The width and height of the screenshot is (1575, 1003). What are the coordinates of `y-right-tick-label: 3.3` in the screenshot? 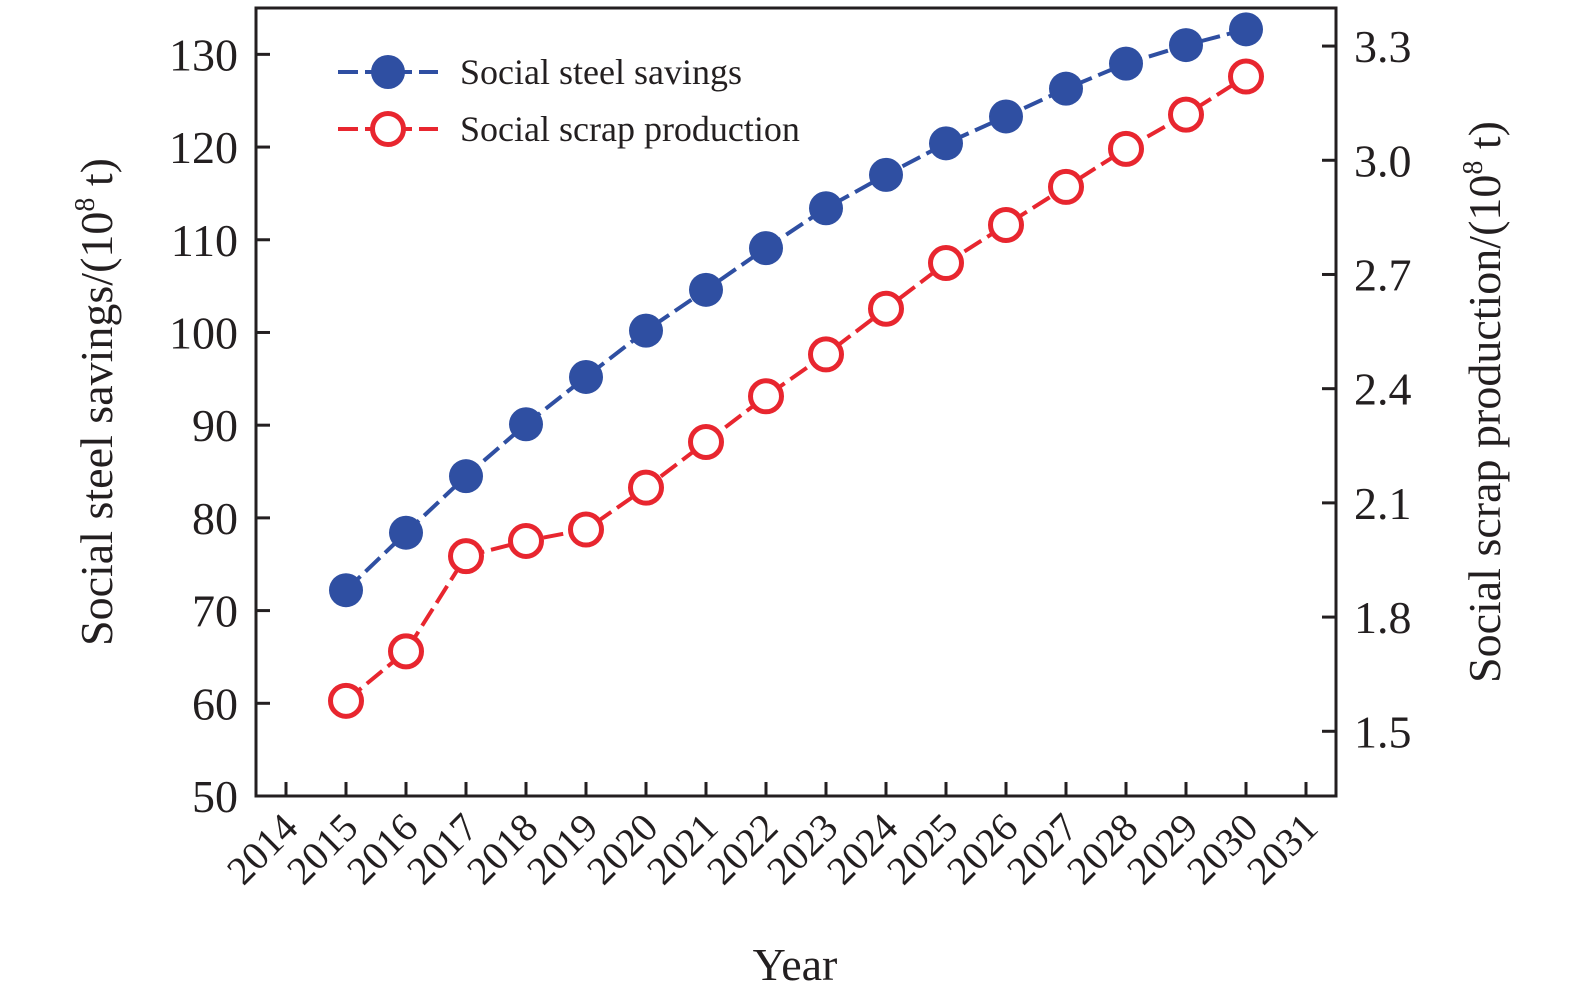 It's located at (1383, 46).